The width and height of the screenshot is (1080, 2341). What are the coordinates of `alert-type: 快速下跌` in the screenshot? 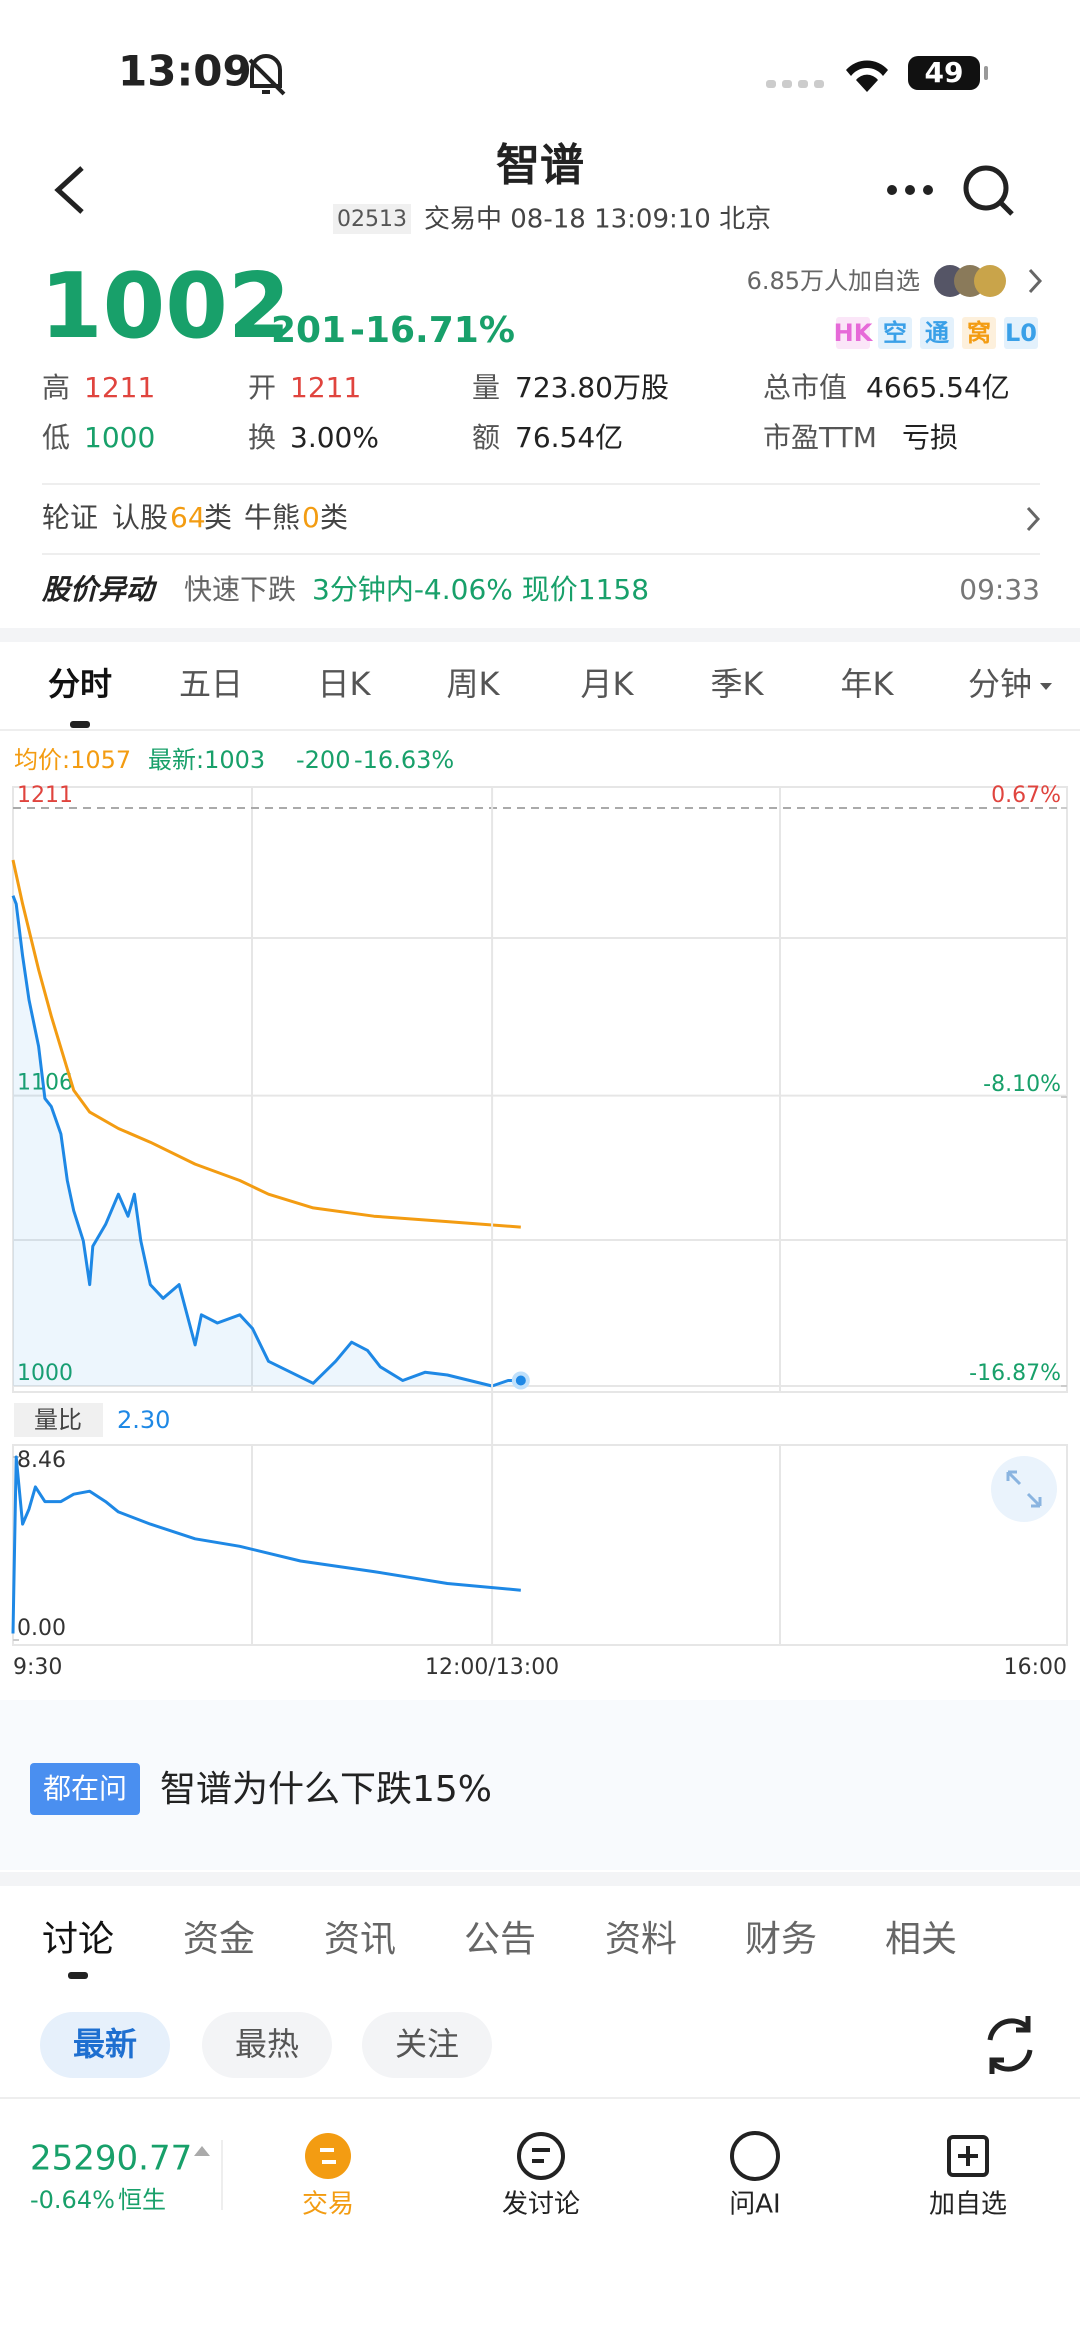 It's located at (240, 589).